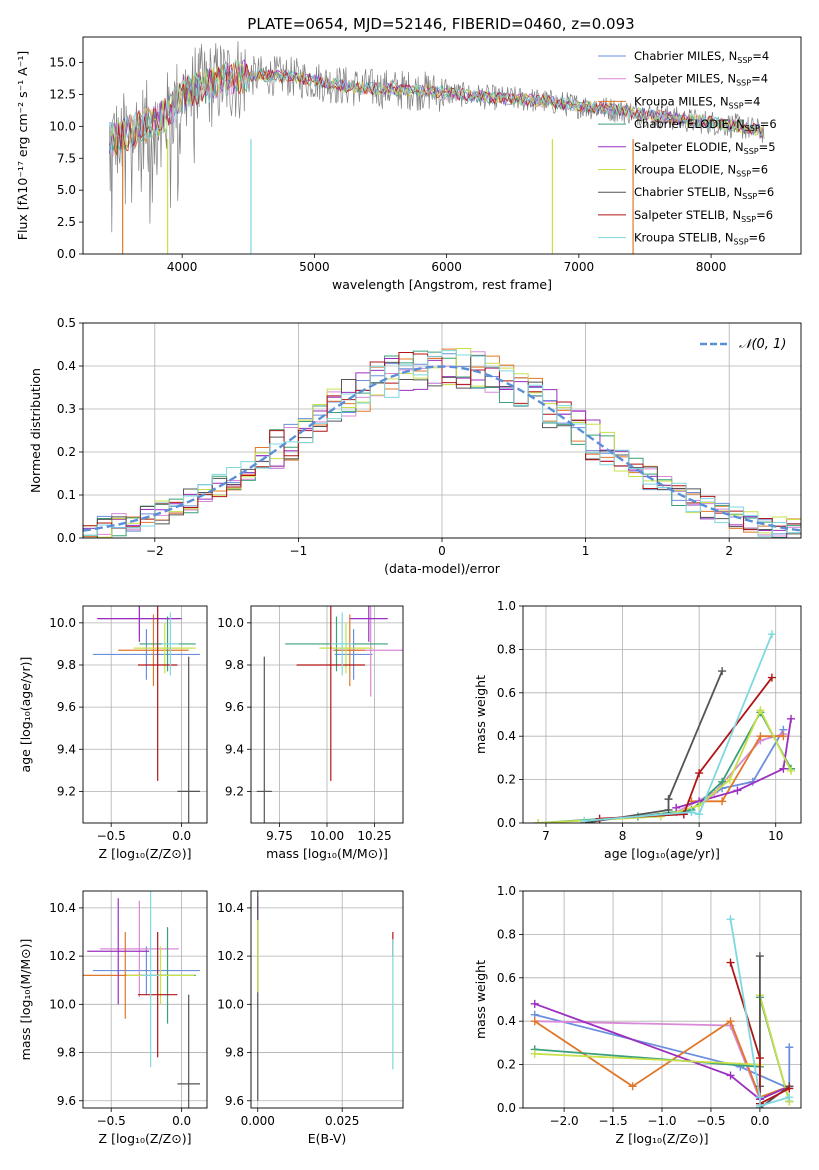  Describe the element at coordinates (342, 1121) in the screenshot. I see `x-tick-label: 0.025` at that location.